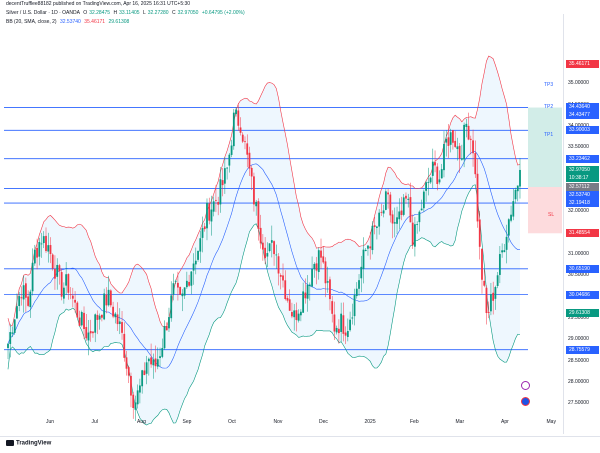 This screenshot has width=600, height=453. I want to click on us-flag-event-icon, so click(525, 401).